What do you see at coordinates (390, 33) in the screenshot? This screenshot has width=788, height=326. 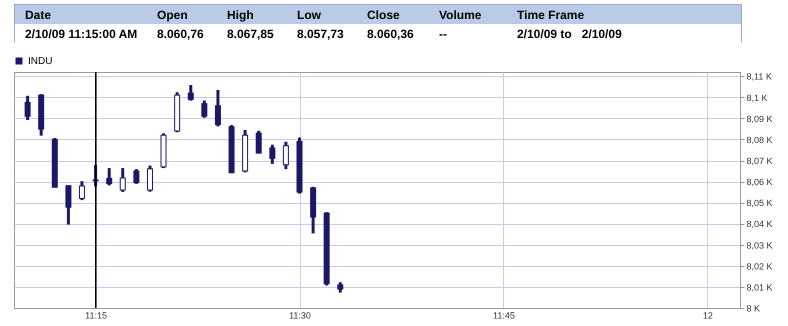 I see `text: 8.060,36` at bounding box center [390, 33].